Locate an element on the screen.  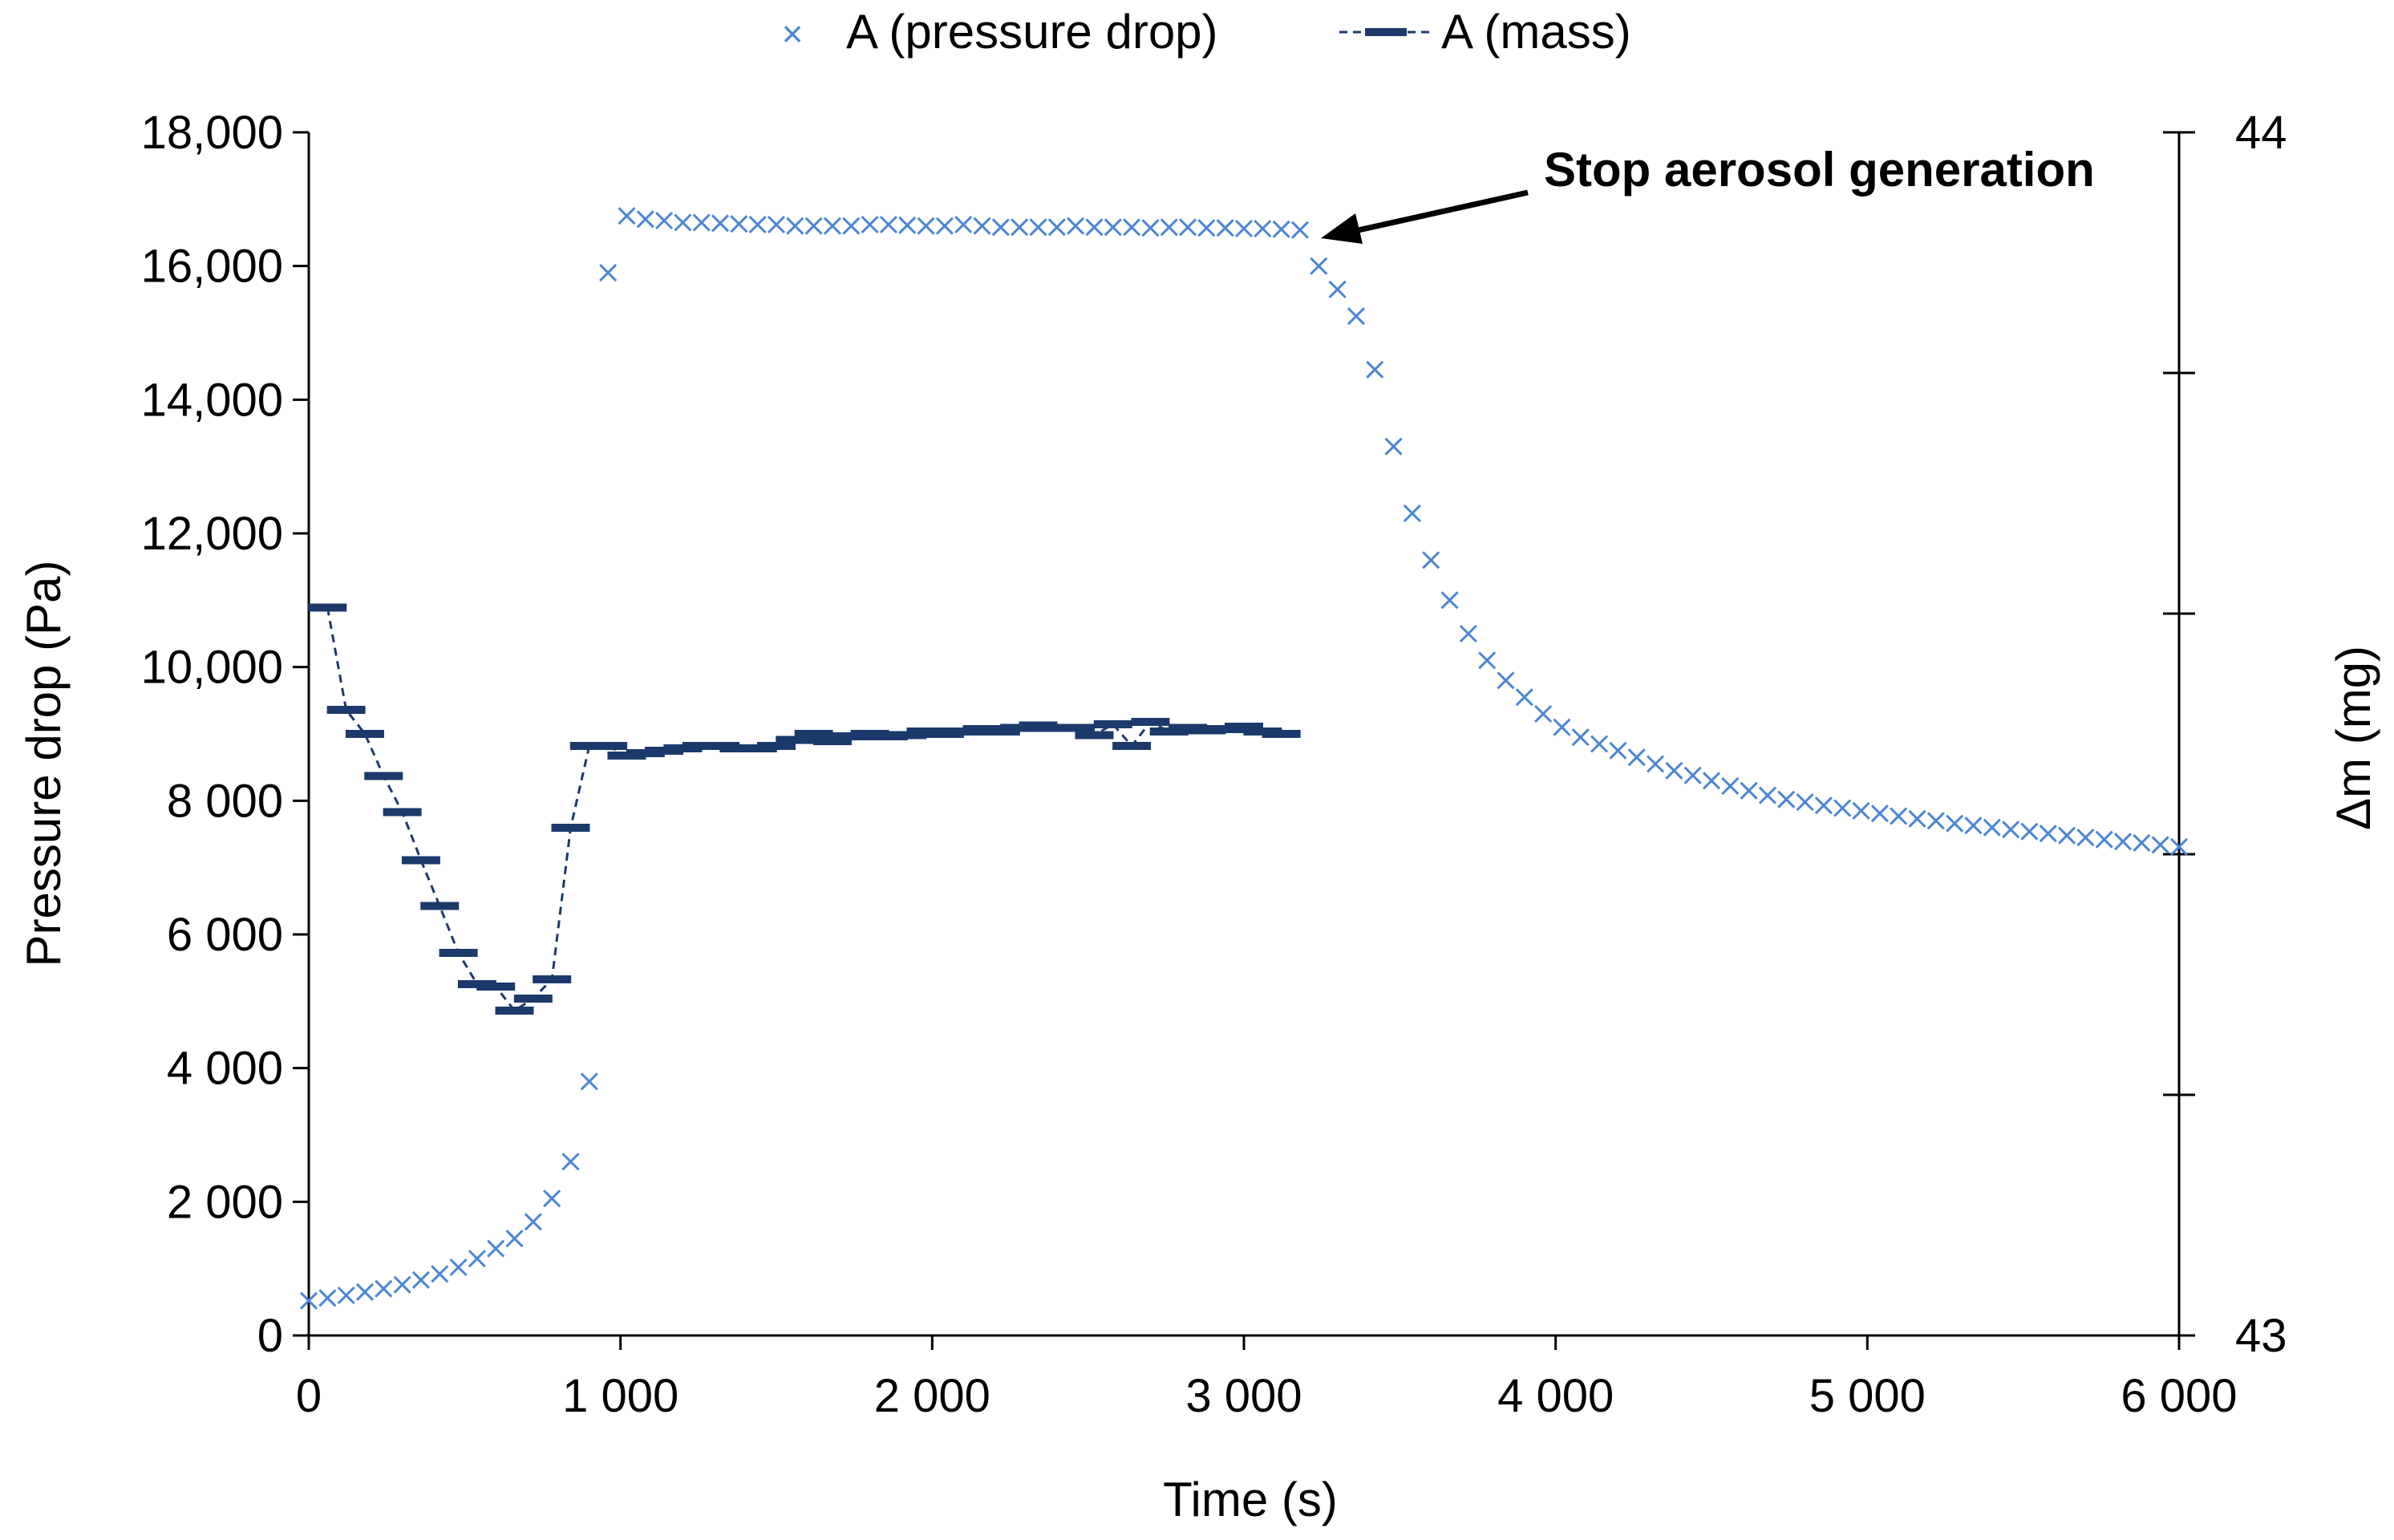
y-left-tick-label: 16,000 is located at coordinates (212, 267).